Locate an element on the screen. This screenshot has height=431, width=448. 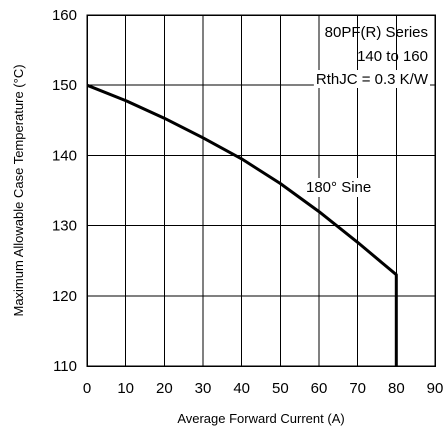
annotation-background is located at coordinates (371, 79).